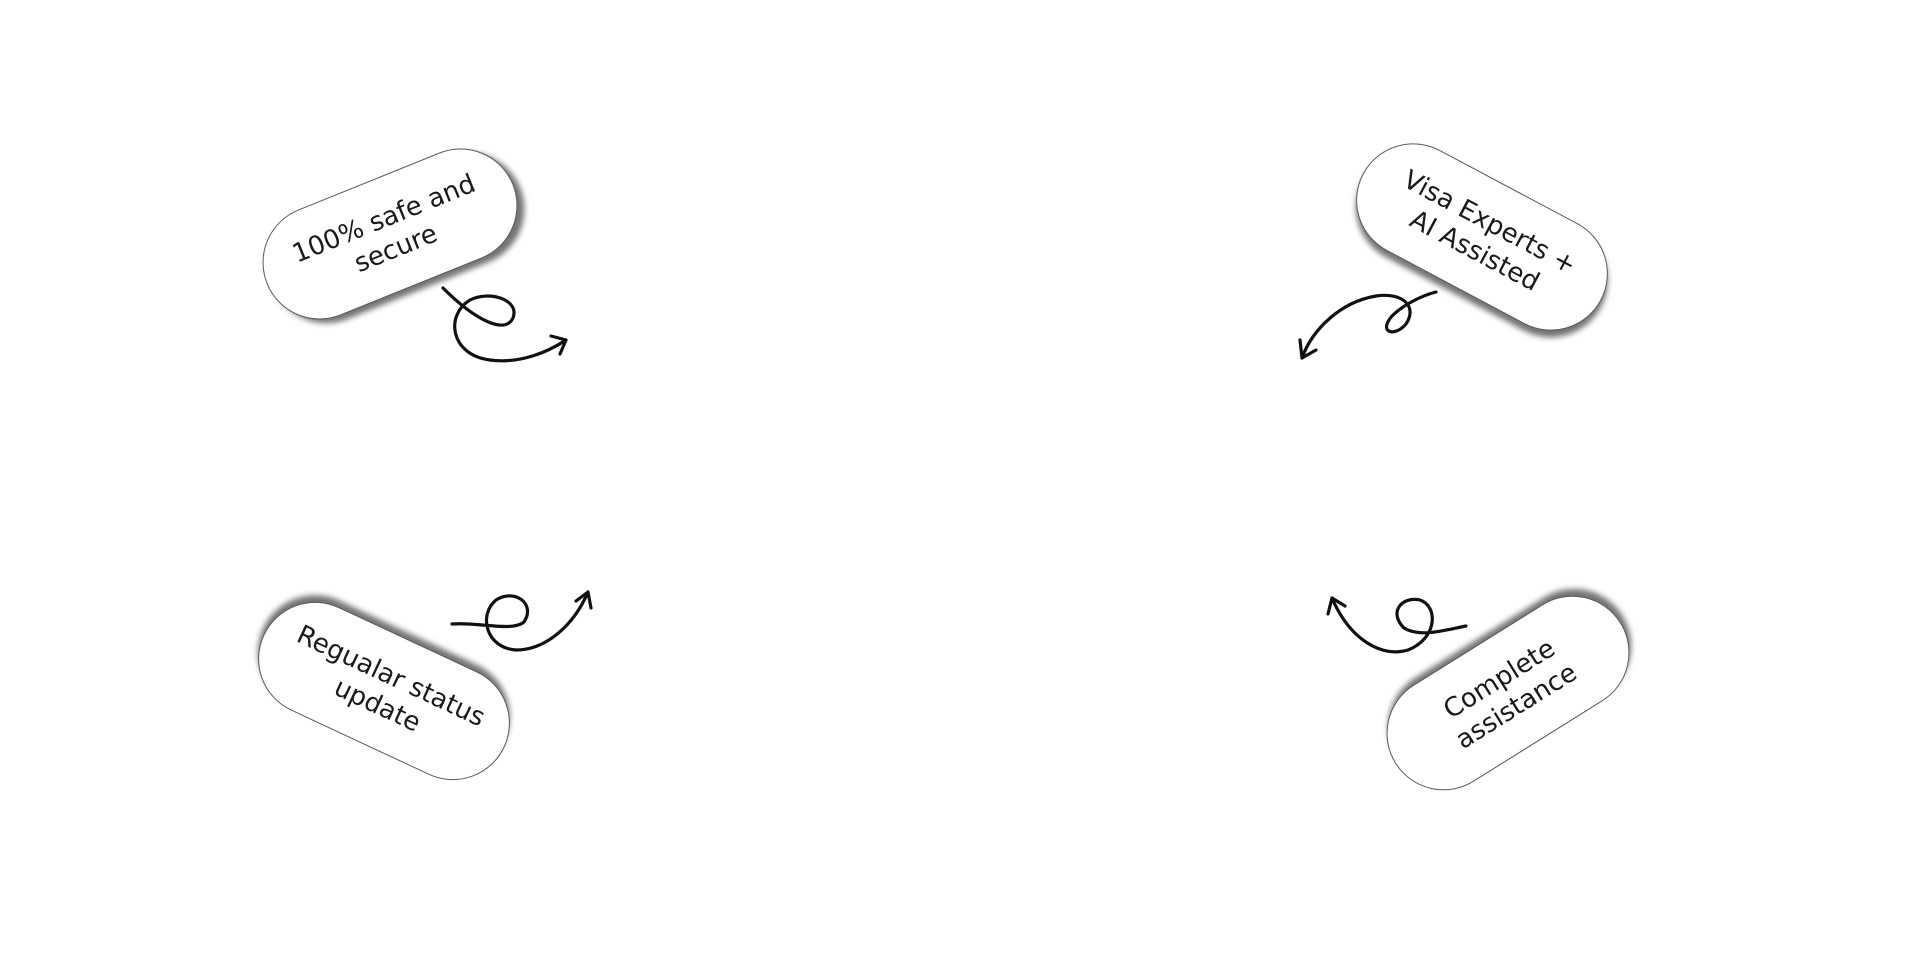 This screenshot has height=960, width=1920. What do you see at coordinates (391, 679) in the screenshot?
I see `badge-label: Regualar status update` at bounding box center [391, 679].